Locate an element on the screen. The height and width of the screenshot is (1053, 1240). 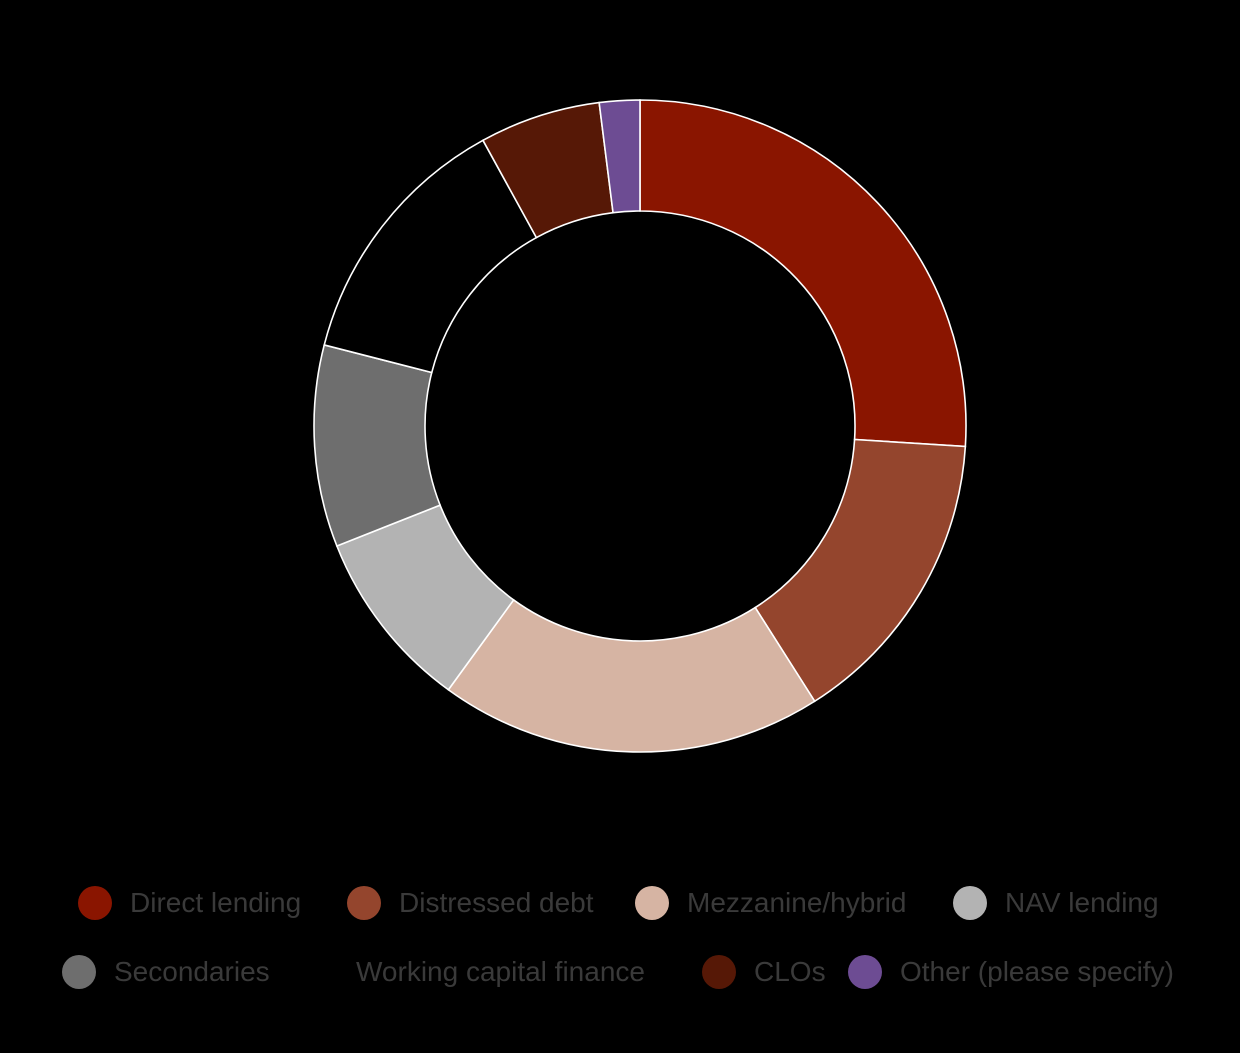
legend-item-working-capital-finance: Working capital finance is located at coordinates (474, 972).